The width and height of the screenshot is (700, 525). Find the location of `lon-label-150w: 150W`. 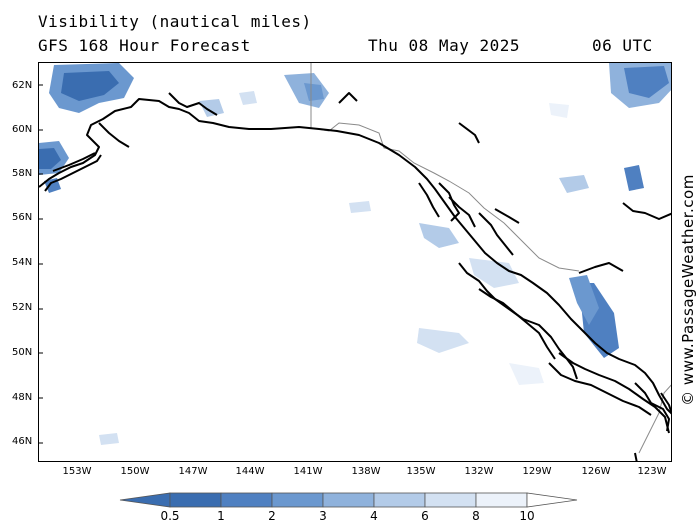

lon-label-150w: 150W is located at coordinates (135, 471).